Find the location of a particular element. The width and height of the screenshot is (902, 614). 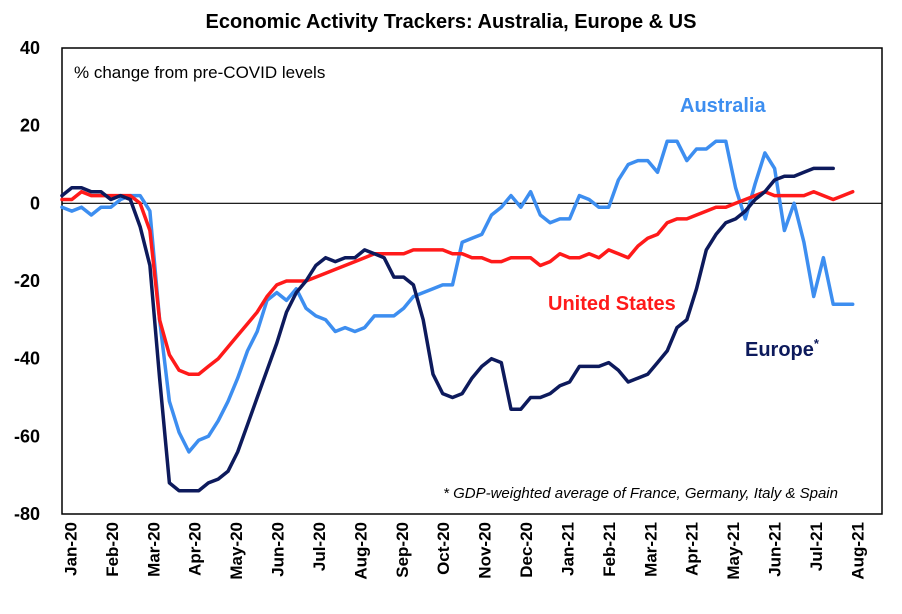

x-tick-label: Apr-21 is located at coordinates (692, 549).